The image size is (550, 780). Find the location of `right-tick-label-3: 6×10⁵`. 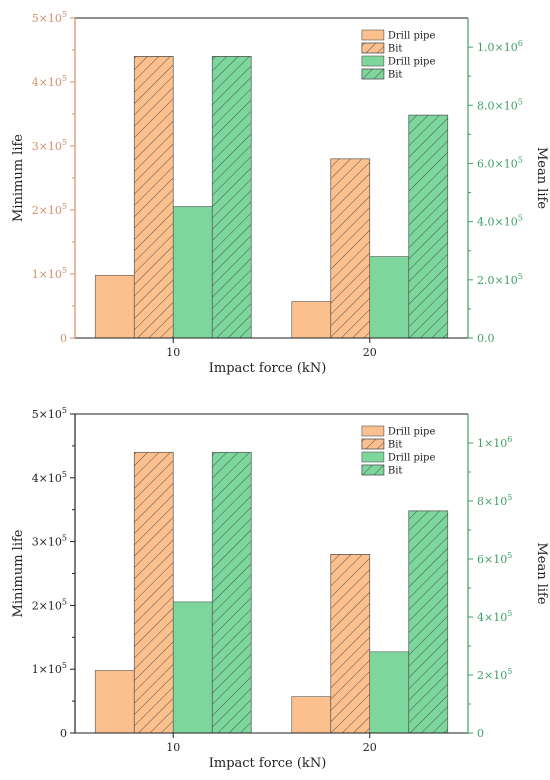

right-tick-label-3: 6×10⁵ is located at coordinates (494, 558).